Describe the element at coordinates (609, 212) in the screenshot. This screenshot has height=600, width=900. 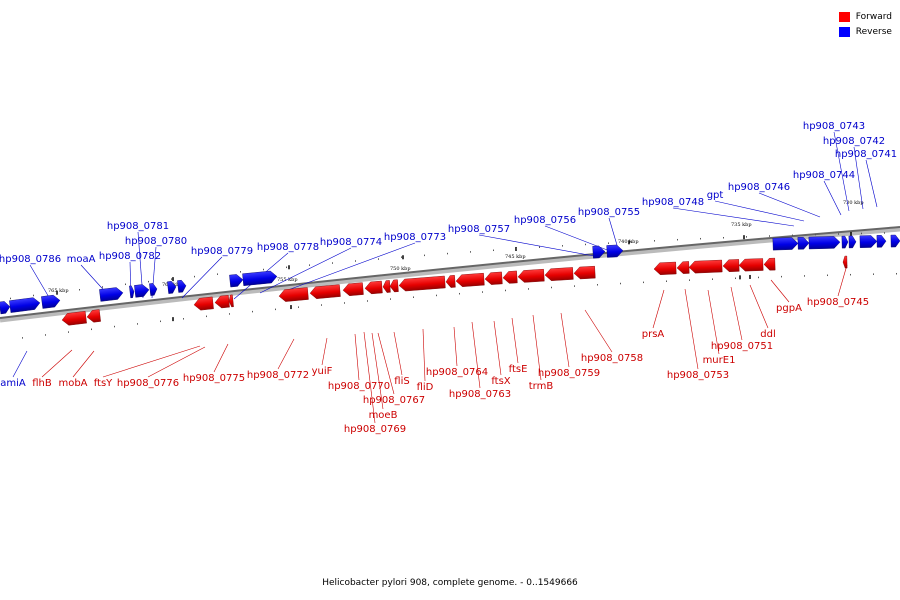
I see `reverse-gene-label: hp908_0755` at that location.